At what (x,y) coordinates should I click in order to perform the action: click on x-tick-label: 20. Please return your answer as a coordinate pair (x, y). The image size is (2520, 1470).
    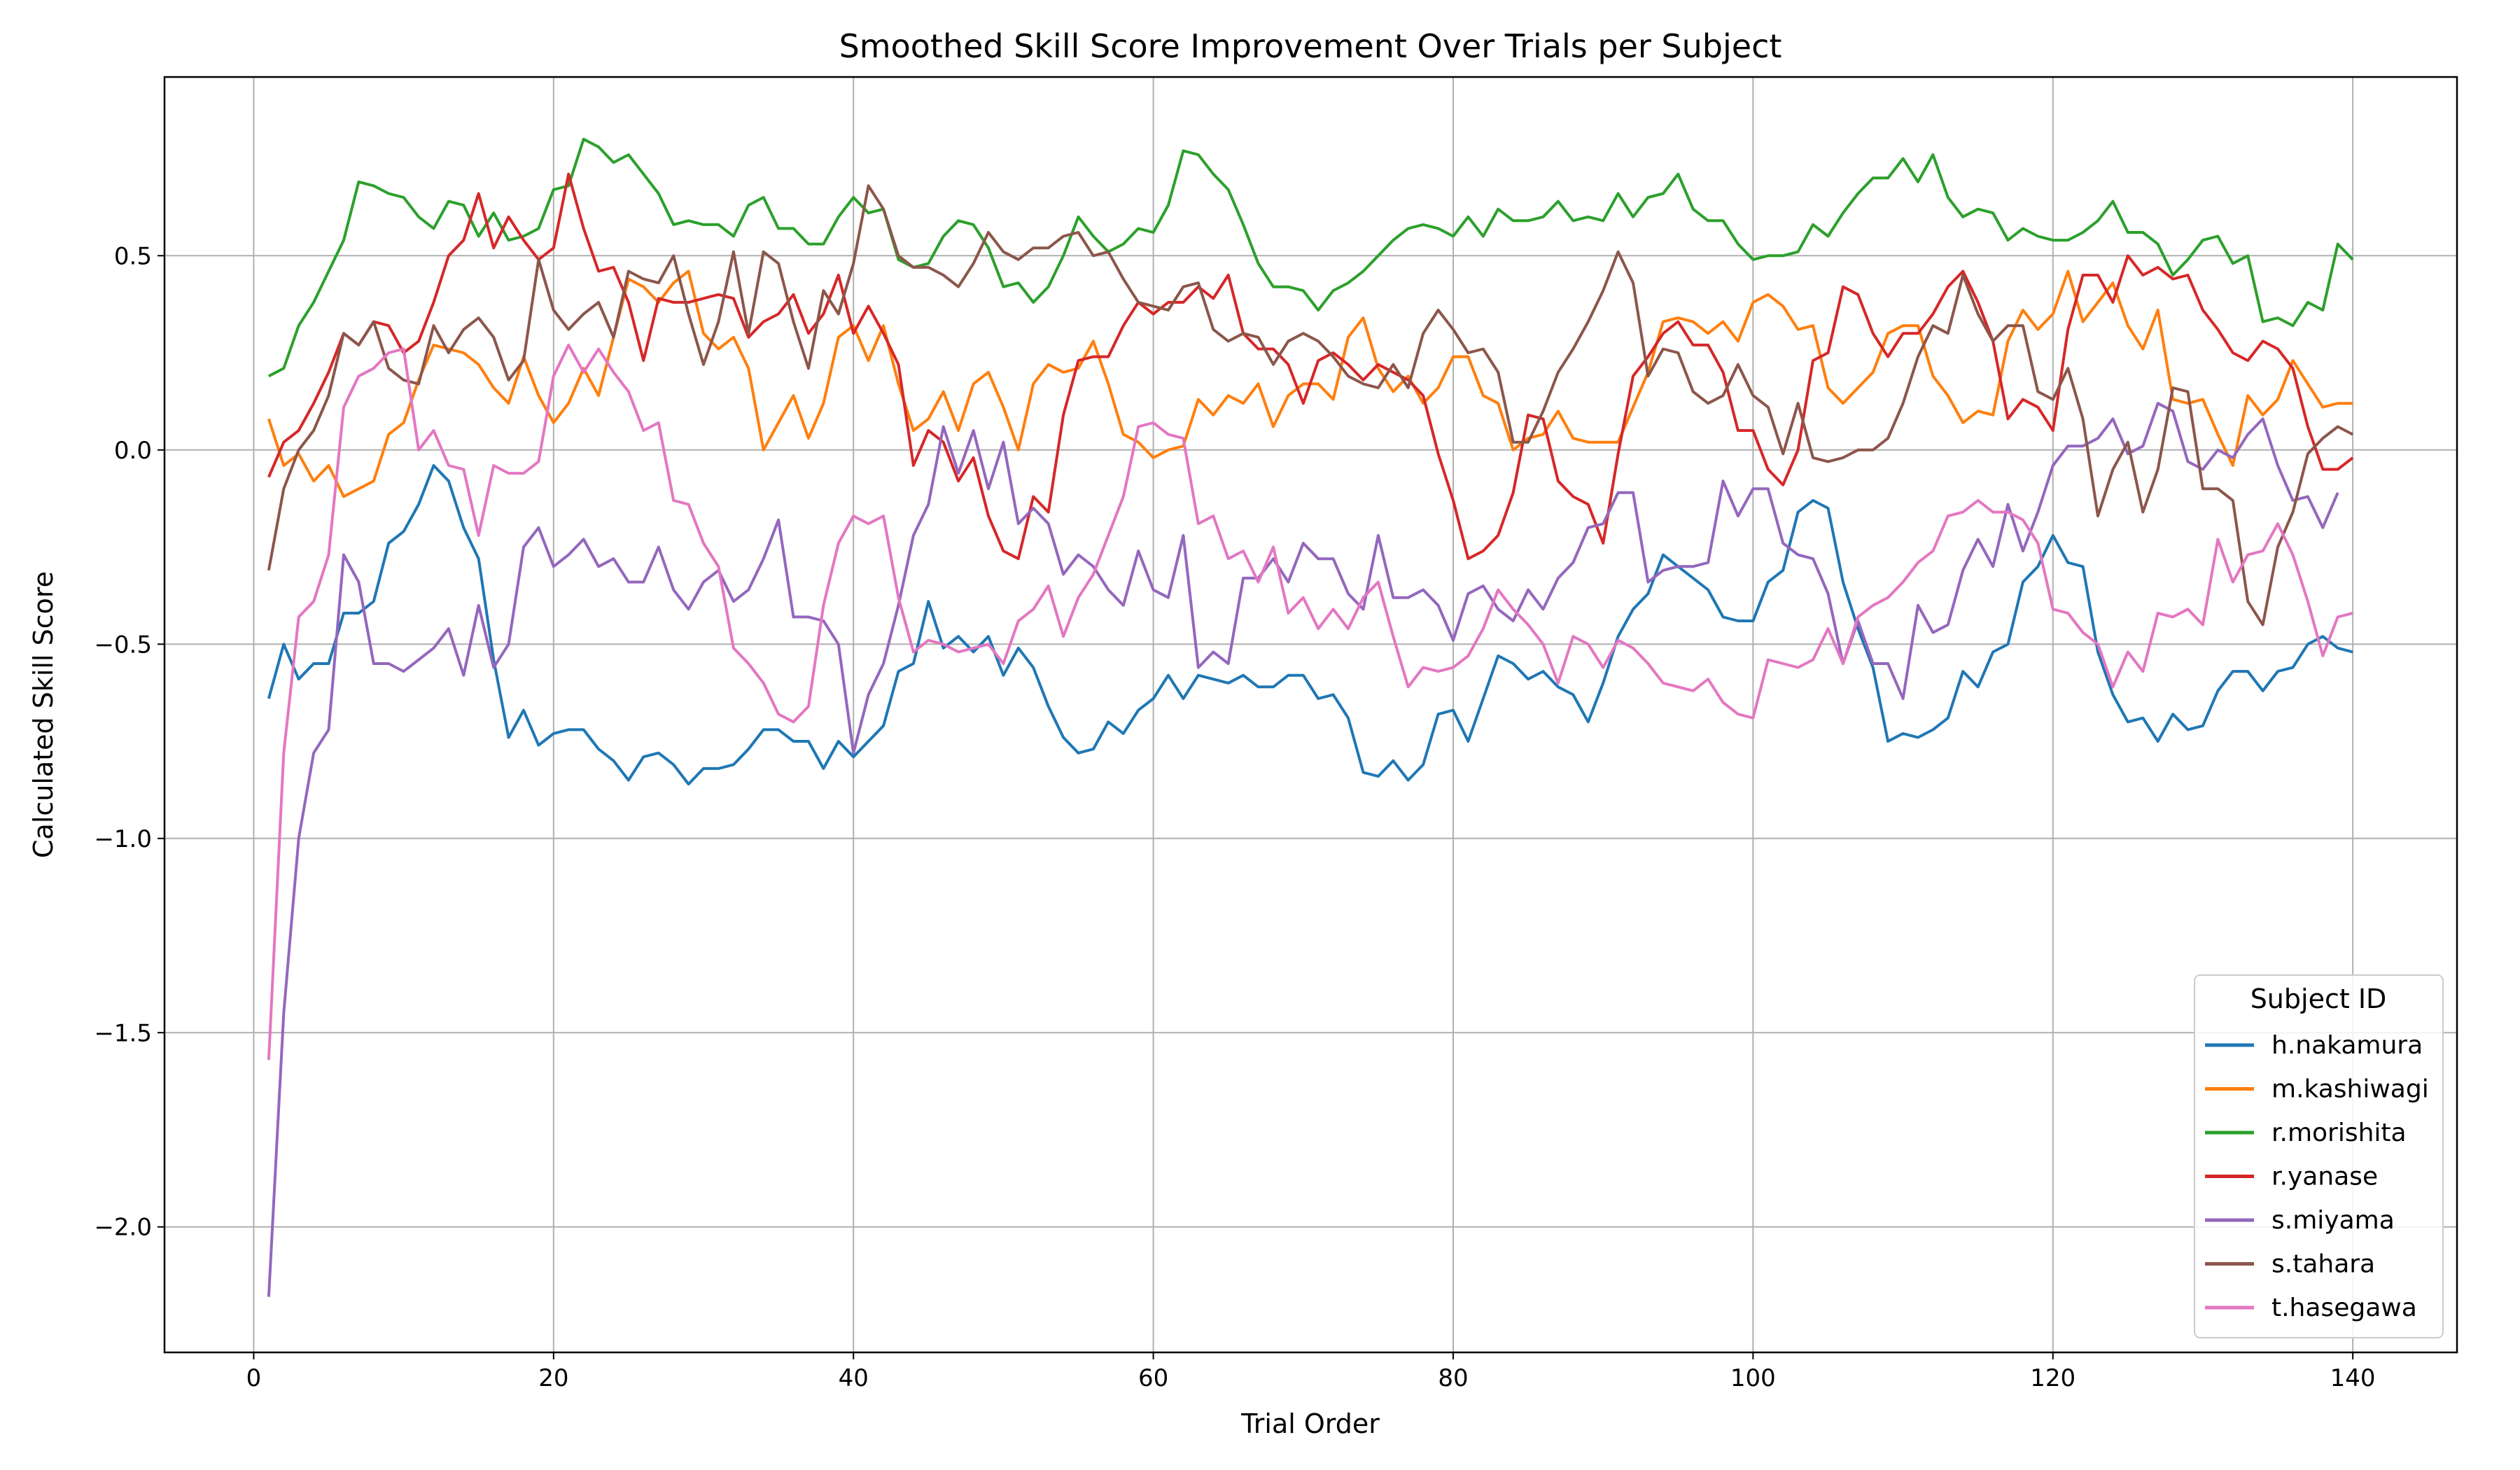
    Looking at the image, I should click on (553, 1378).